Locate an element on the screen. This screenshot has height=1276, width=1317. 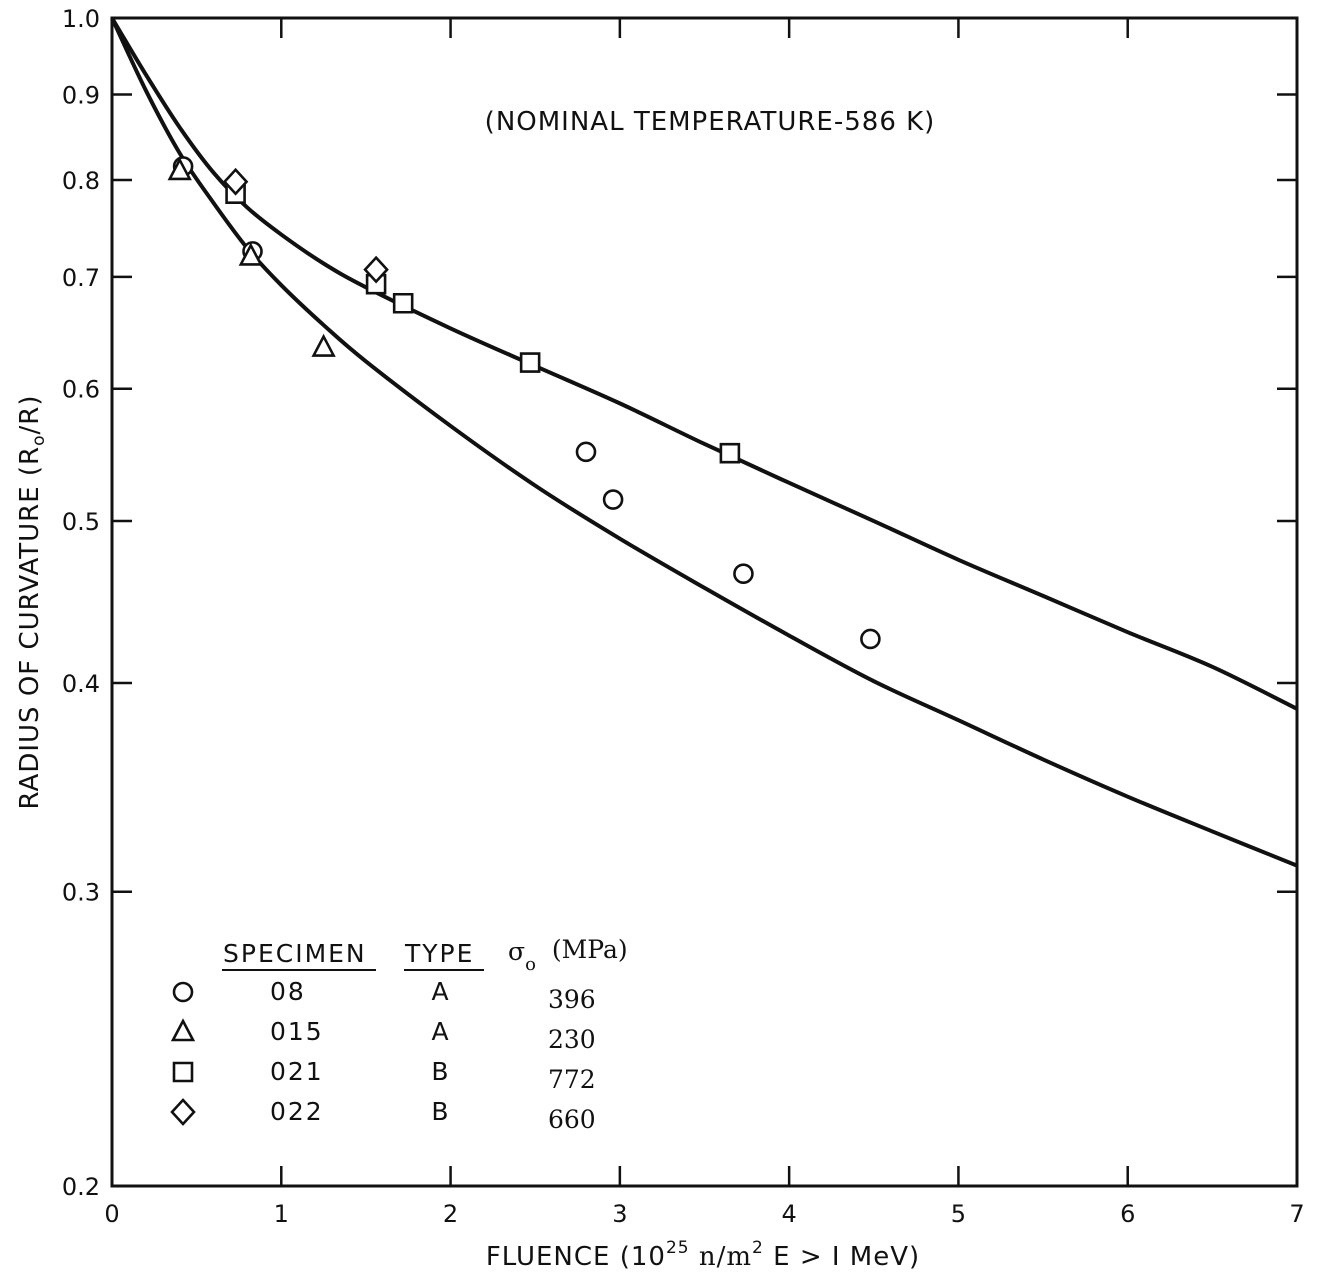
legend-specimen: 015 is located at coordinates (297, 1031).